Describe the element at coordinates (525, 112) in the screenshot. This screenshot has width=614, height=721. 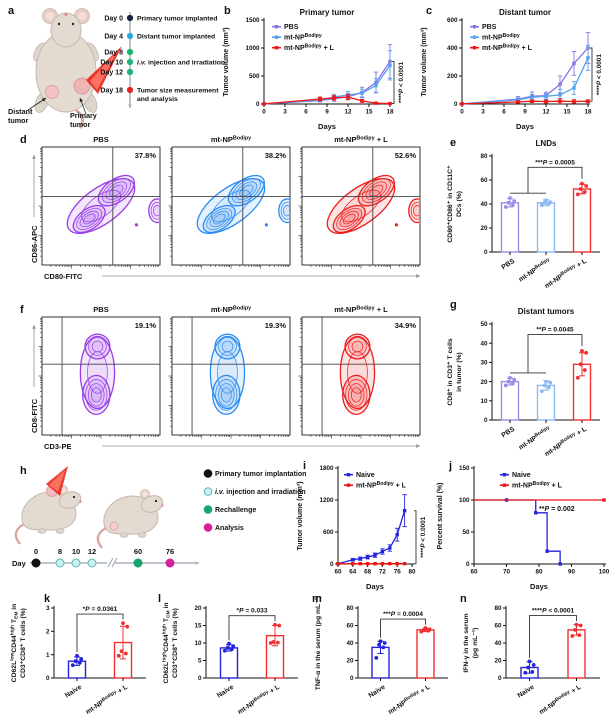
I see `x-tick-label: 9` at that location.